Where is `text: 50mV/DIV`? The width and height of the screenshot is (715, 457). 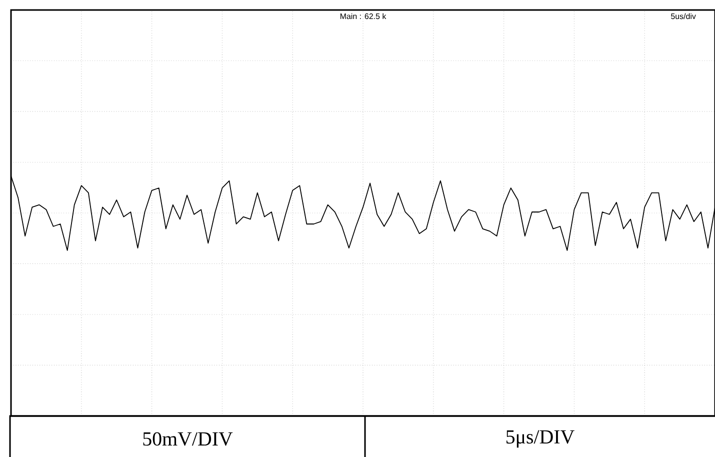
text: 50mV/DIV is located at coordinates (188, 439).